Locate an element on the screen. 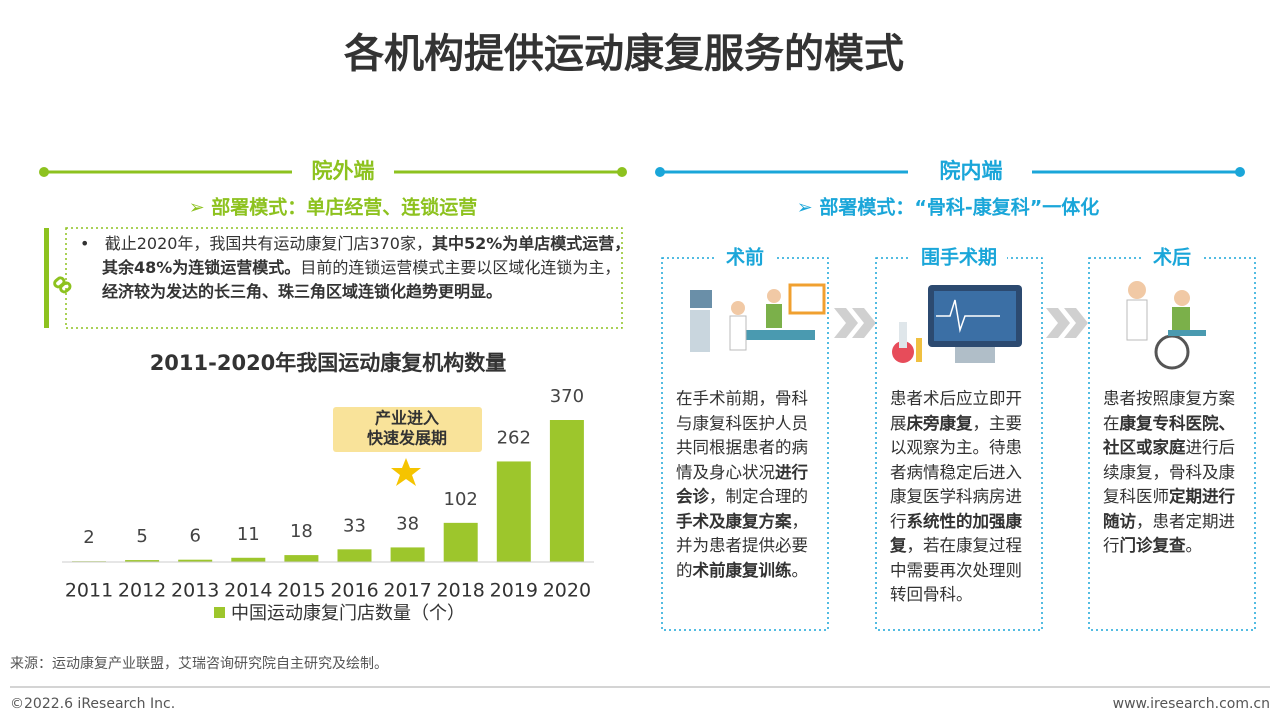 The image size is (1280, 728). x-tick-label: 2013 is located at coordinates (195, 591).